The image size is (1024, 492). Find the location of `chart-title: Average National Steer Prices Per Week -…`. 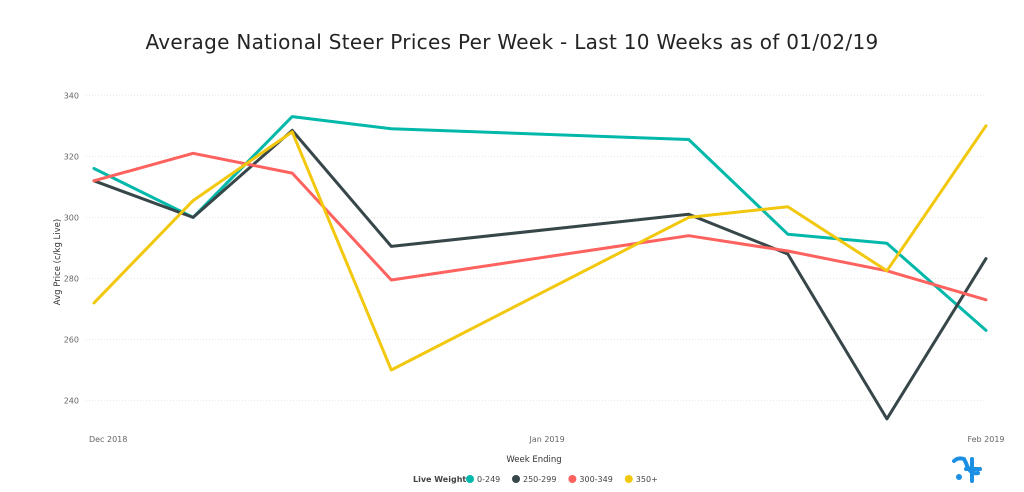

chart-title: Average National Steer Prices Per Week -… is located at coordinates (512, 42).